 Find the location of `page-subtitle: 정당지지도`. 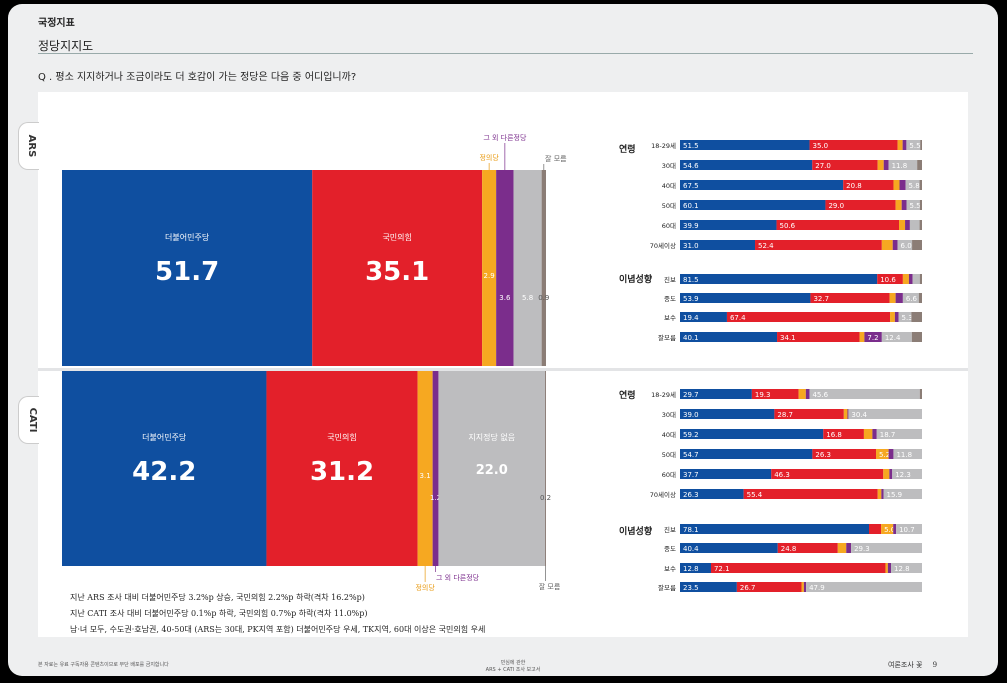

page-subtitle: 정당지지도 is located at coordinates (66, 46).